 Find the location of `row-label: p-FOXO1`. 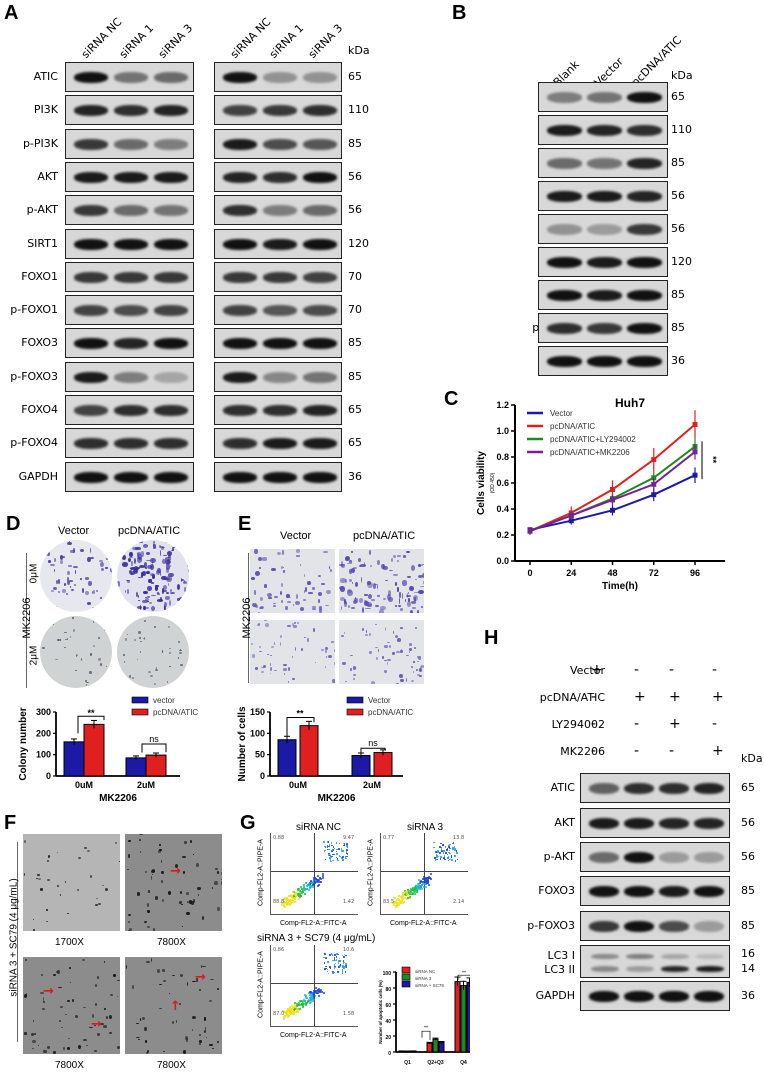

row-label: p-FOXO1 is located at coordinates (34, 310).